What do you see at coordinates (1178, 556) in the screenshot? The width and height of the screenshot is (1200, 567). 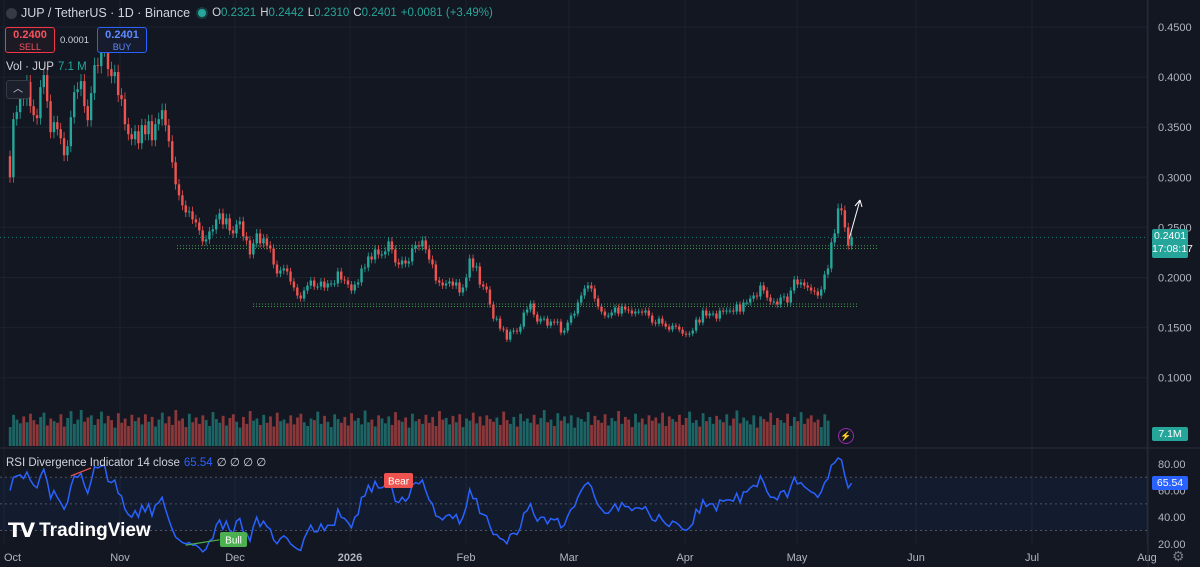 I see `settings-gear-icon: ⚙` at bounding box center [1178, 556].